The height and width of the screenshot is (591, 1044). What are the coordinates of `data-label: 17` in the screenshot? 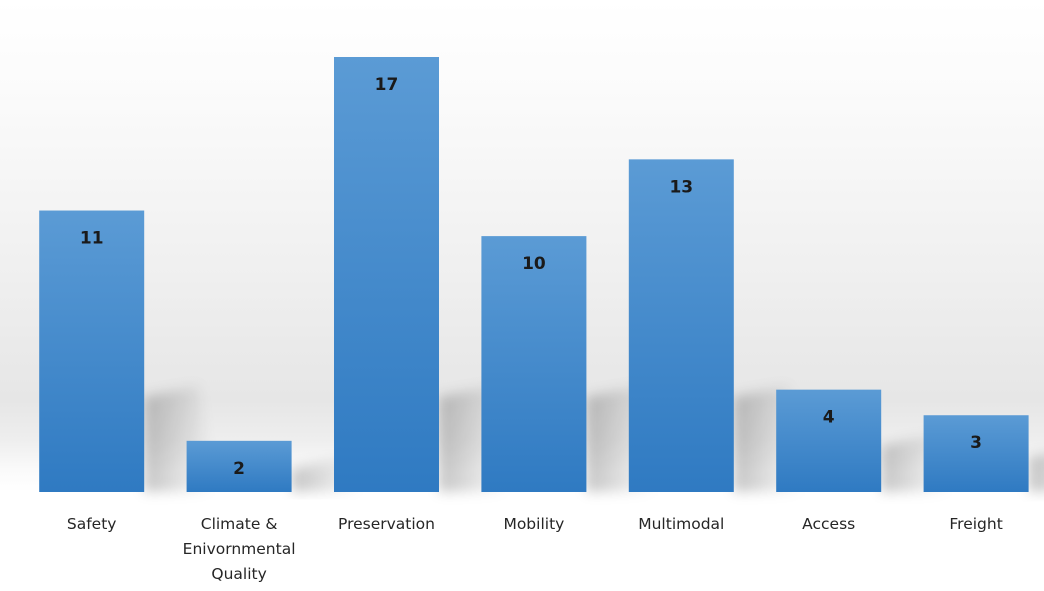 It's located at (387, 85).